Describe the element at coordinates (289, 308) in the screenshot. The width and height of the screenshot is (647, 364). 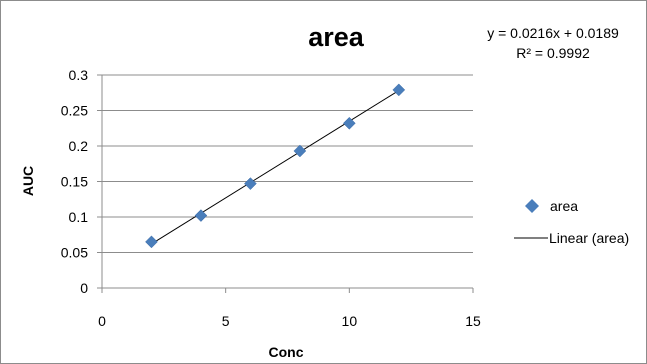
I see `x-tick-labels: 0 5 10 15` at that location.